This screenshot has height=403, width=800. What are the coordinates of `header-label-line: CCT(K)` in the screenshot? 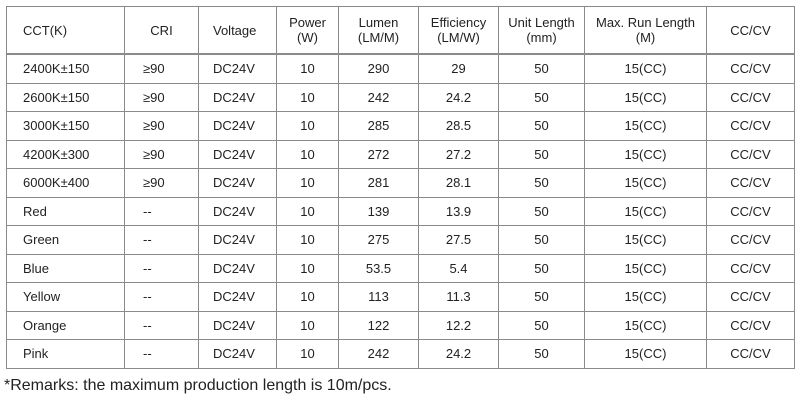 It's located at (45, 30).